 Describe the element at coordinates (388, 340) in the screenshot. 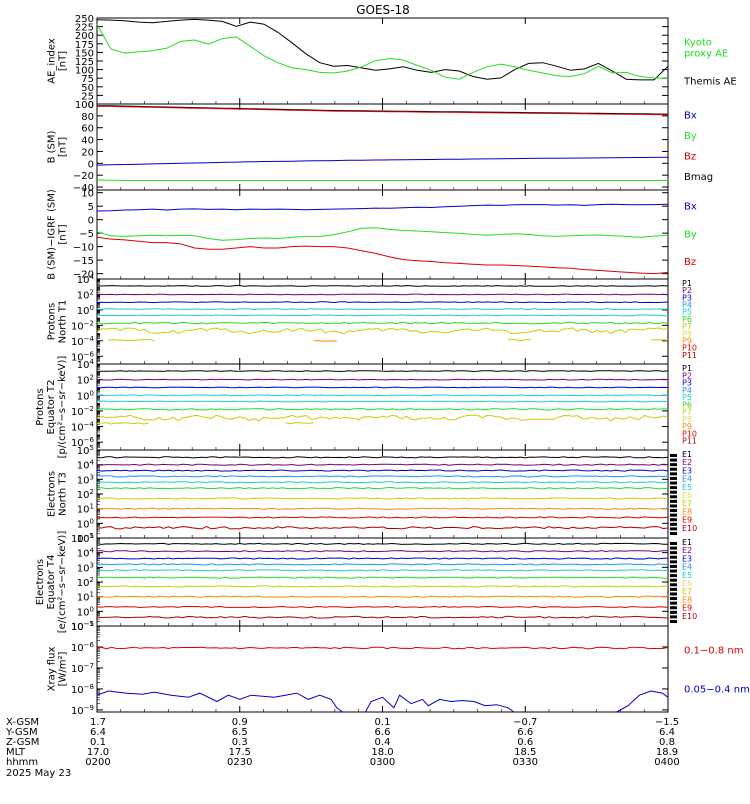

I see `series-line-p8` at that location.